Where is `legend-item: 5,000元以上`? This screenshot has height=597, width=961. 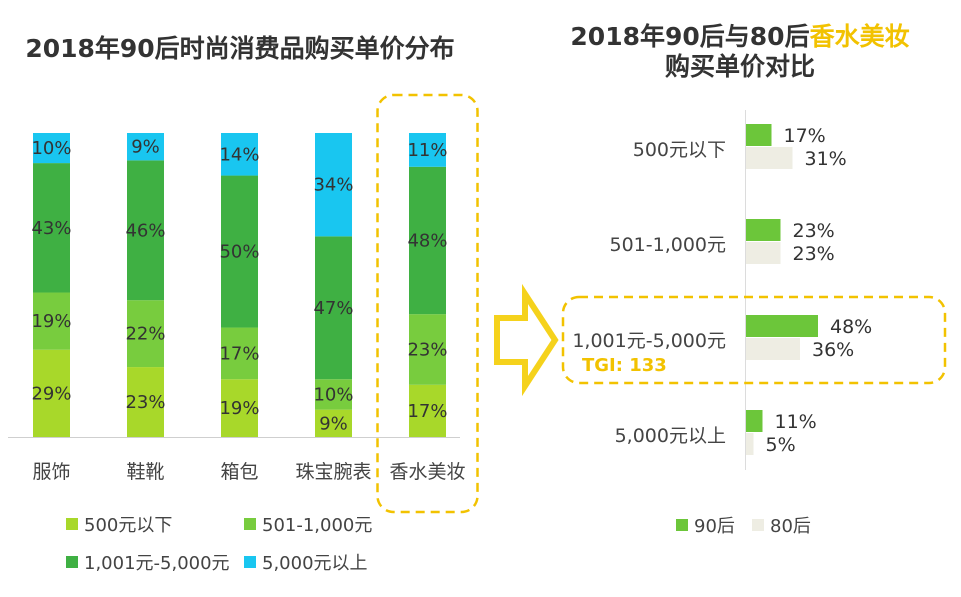 legend-item: 5,000元以上 is located at coordinates (306, 562).